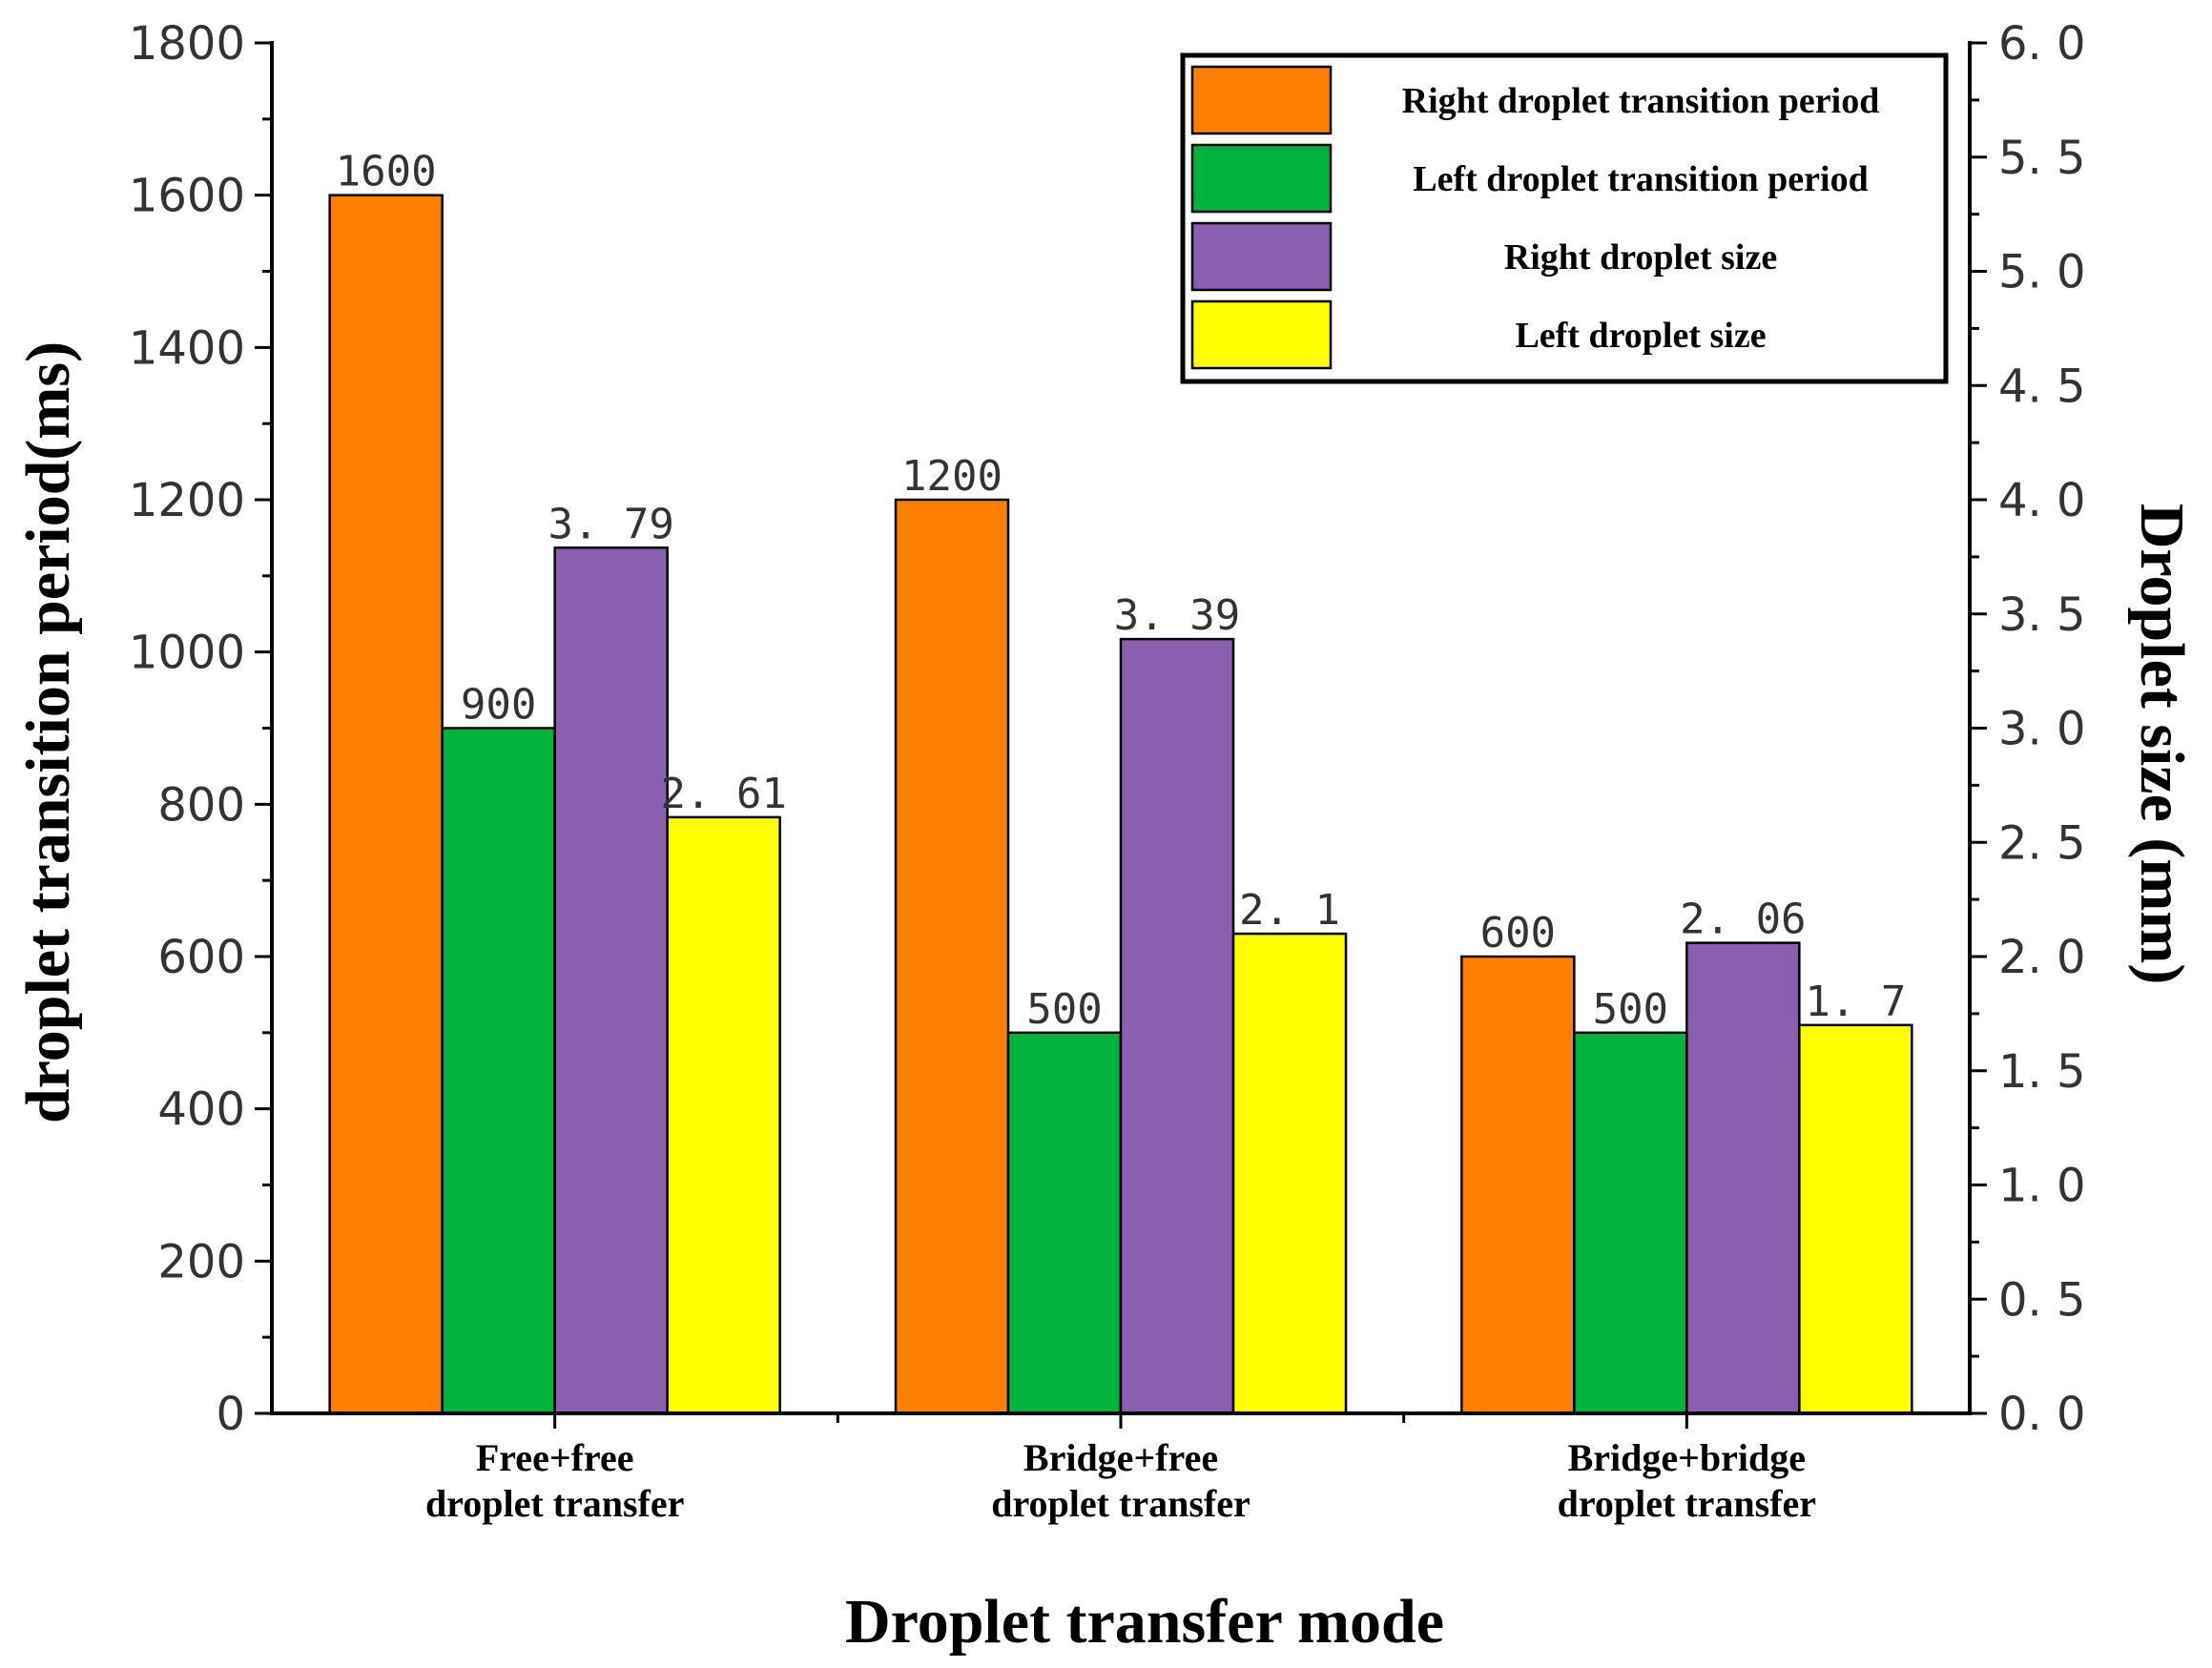 The height and width of the screenshot is (1668, 2212). What do you see at coordinates (187, 348) in the screenshot?
I see `y-tick-label: 1400` at bounding box center [187, 348].